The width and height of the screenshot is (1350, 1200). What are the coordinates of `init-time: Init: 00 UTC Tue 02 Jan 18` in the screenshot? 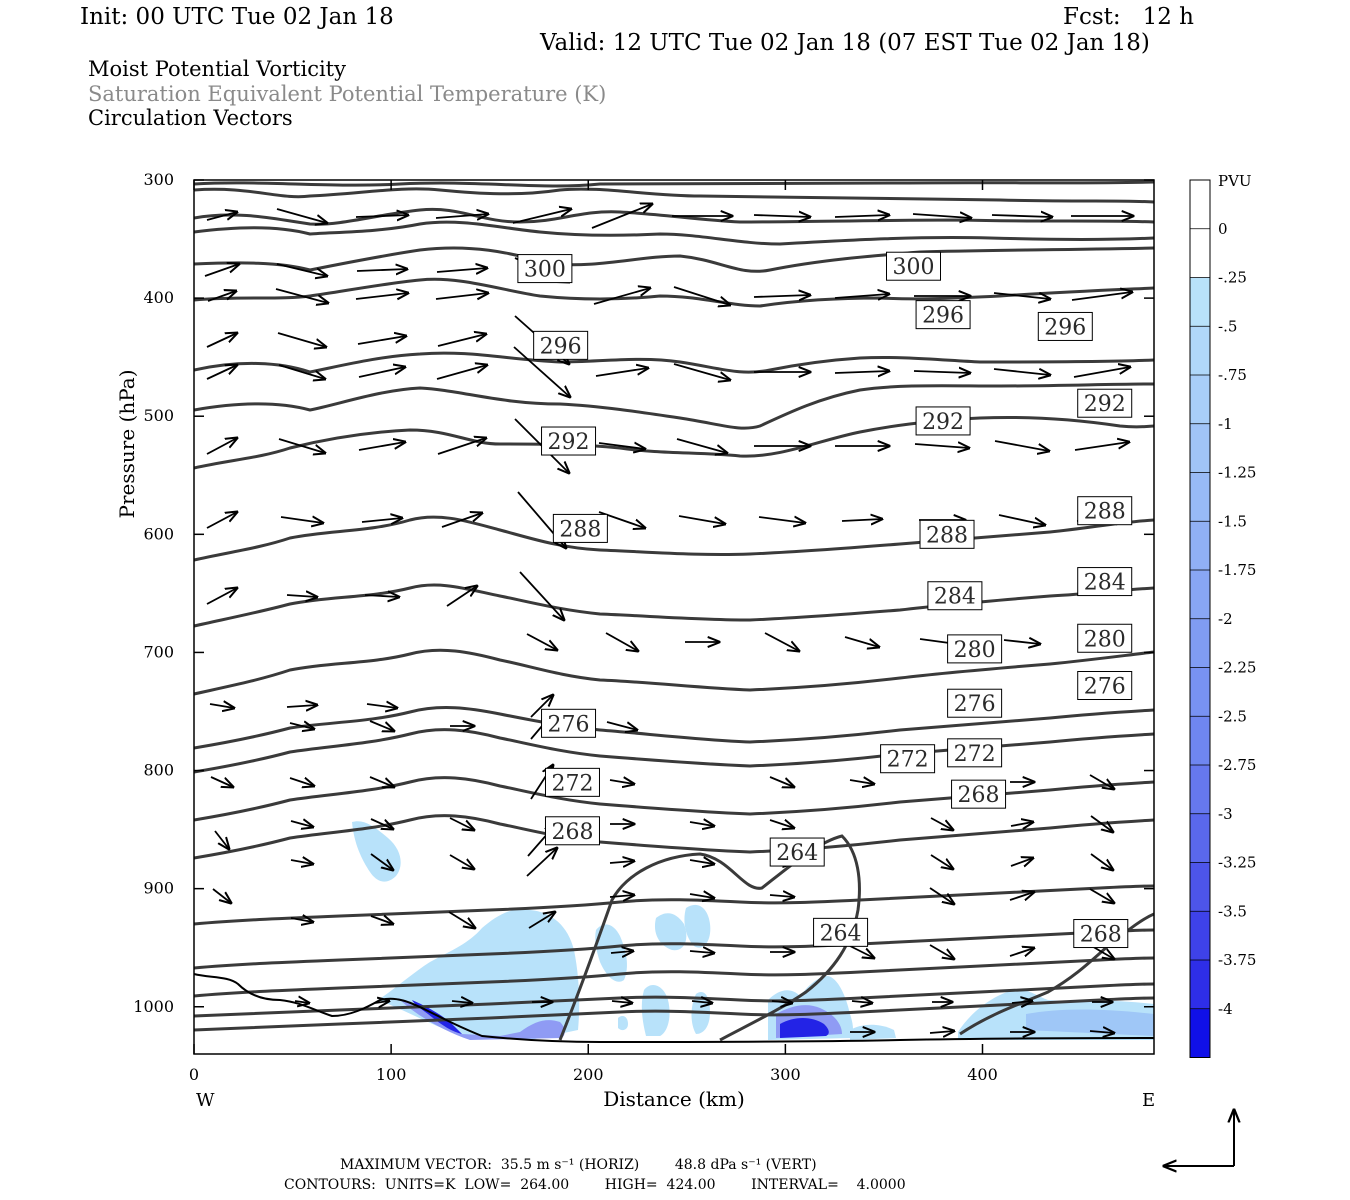 It's located at (237, 17).